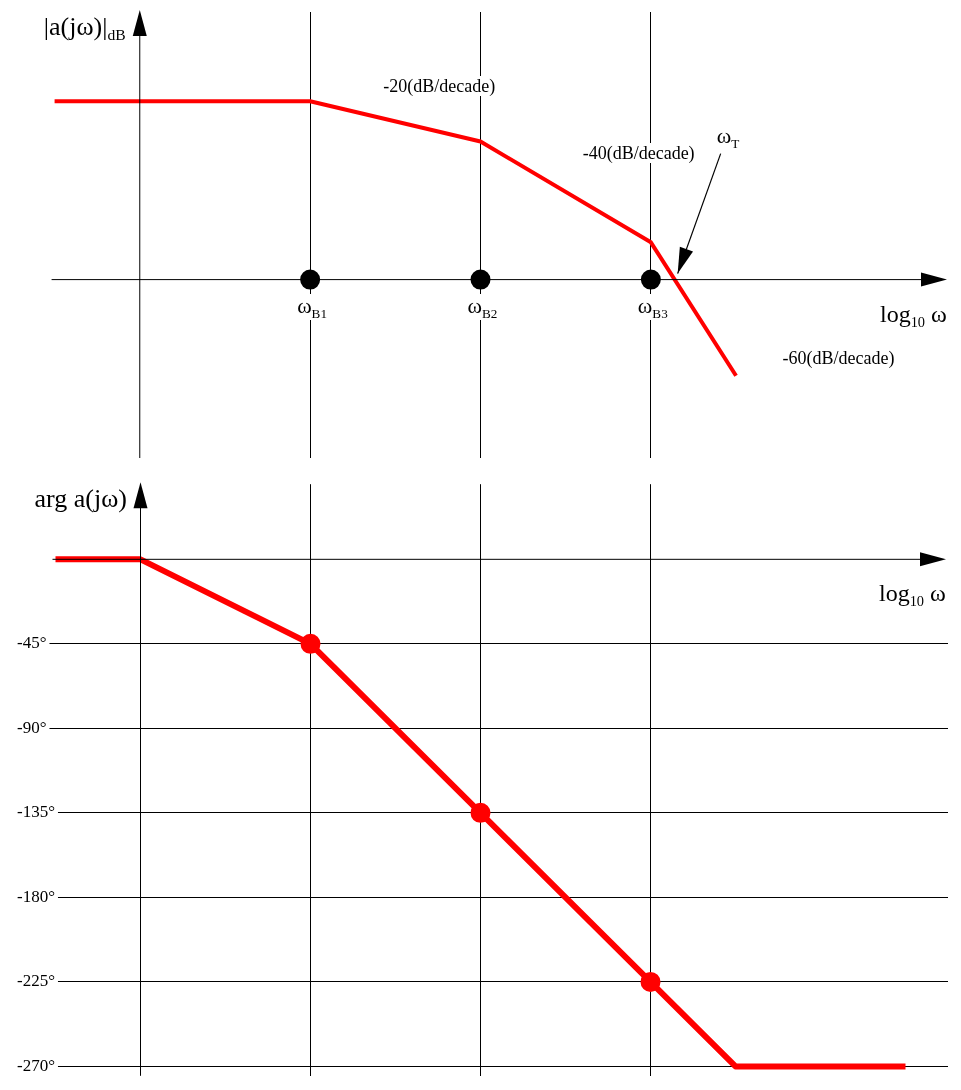 This screenshot has height=1090, width=961. I want to click on x-tick-label: ω$_{B2}$, so click(482, 306).